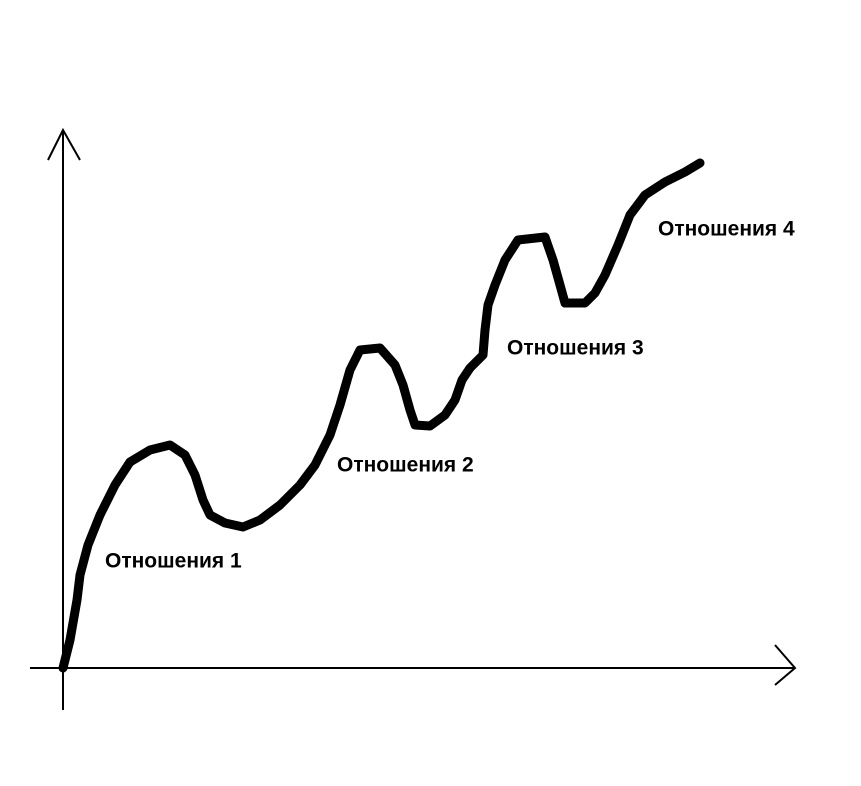 This screenshot has height=786, width=861. Describe the element at coordinates (64, 144) in the screenshot. I see `y-axis-arrow` at that location.